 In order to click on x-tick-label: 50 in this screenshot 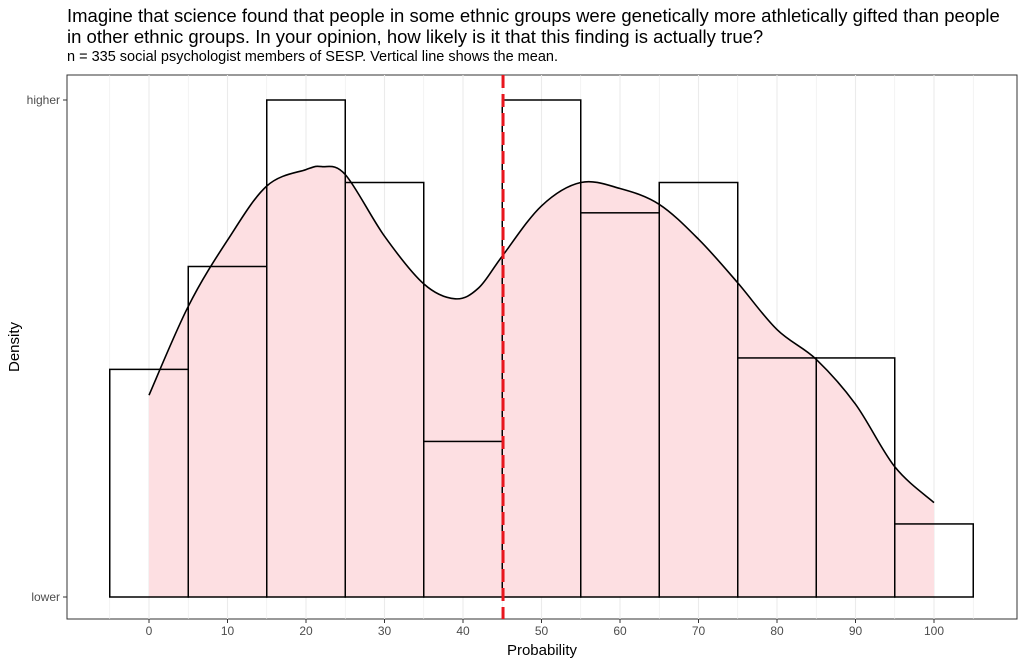, I will do `click(542, 631)`.